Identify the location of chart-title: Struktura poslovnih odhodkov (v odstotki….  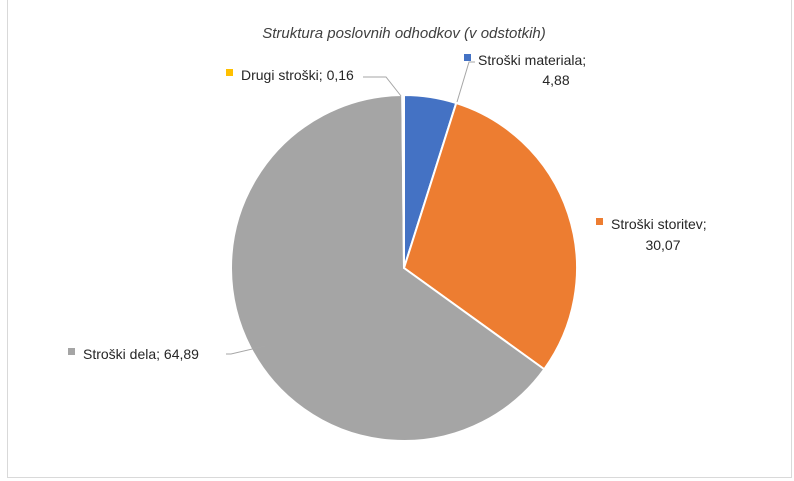
(403, 33).